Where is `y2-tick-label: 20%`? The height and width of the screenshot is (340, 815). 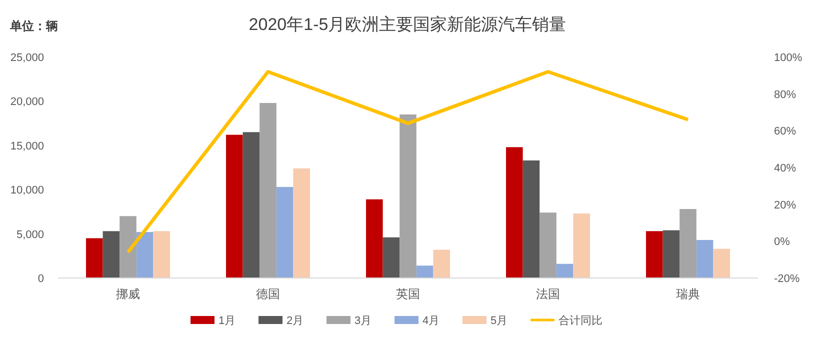
y2-tick-label: 20% is located at coordinates (785, 205).